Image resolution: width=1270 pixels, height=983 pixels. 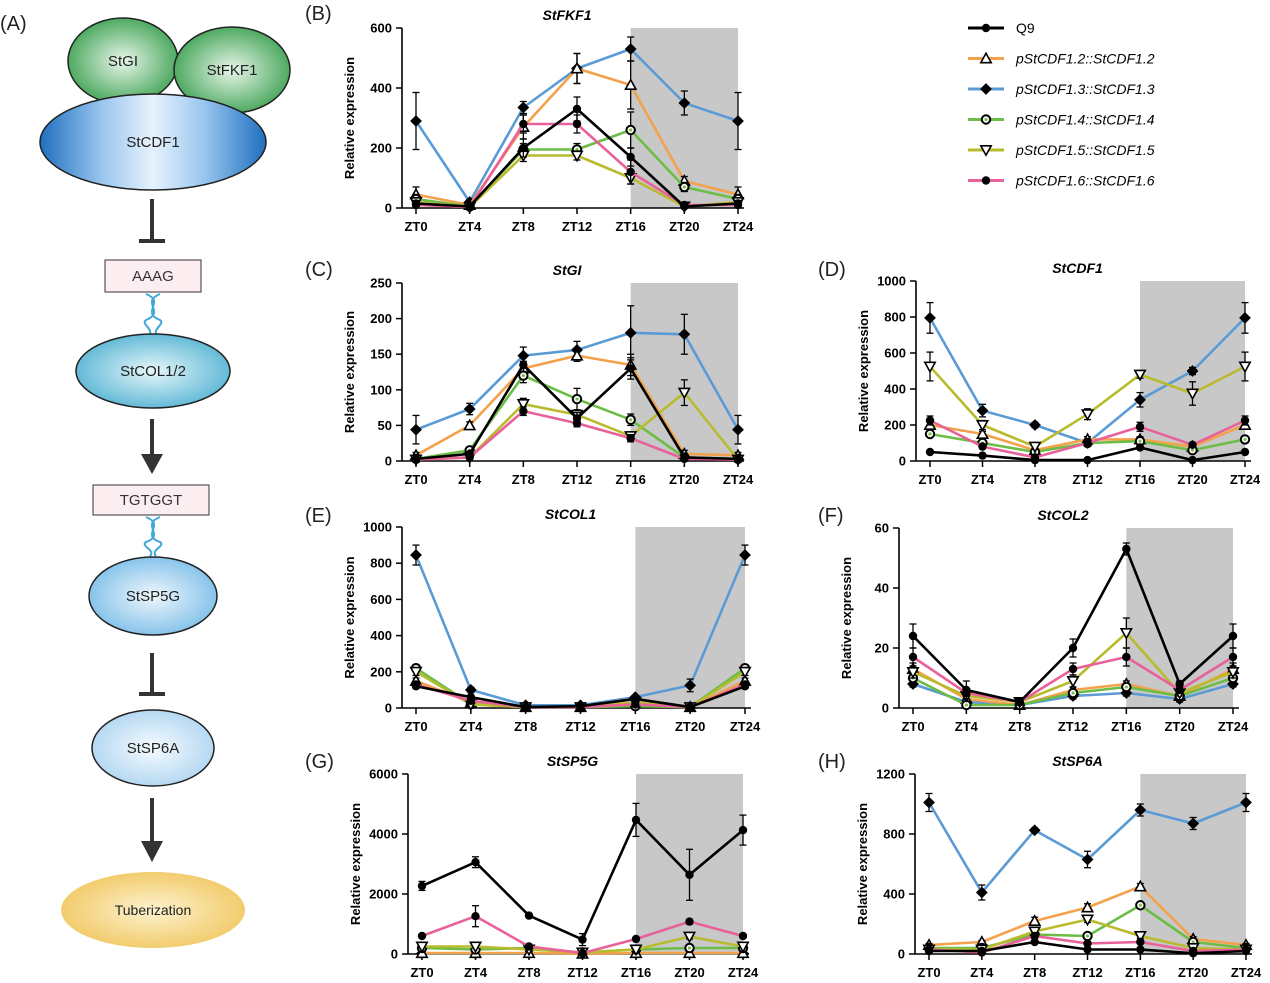 I want to click on node-stcol12: StCOL1/2, so click(x=153, y=371).